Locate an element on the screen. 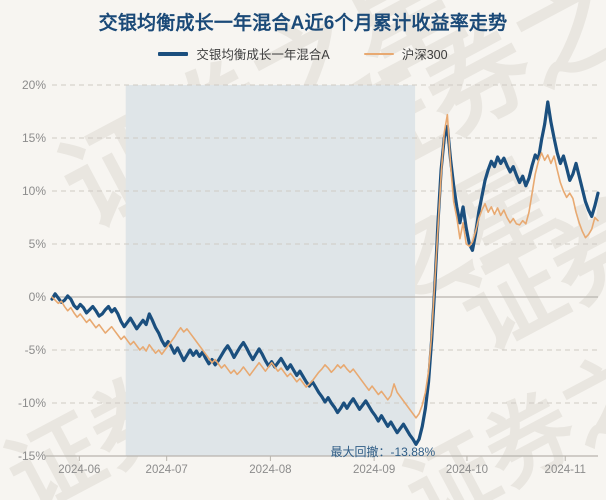 This screenshot has height=500, width=606. legend-item-fund: 交银均衡成长一年混合A is located at coordinates (244, 53).